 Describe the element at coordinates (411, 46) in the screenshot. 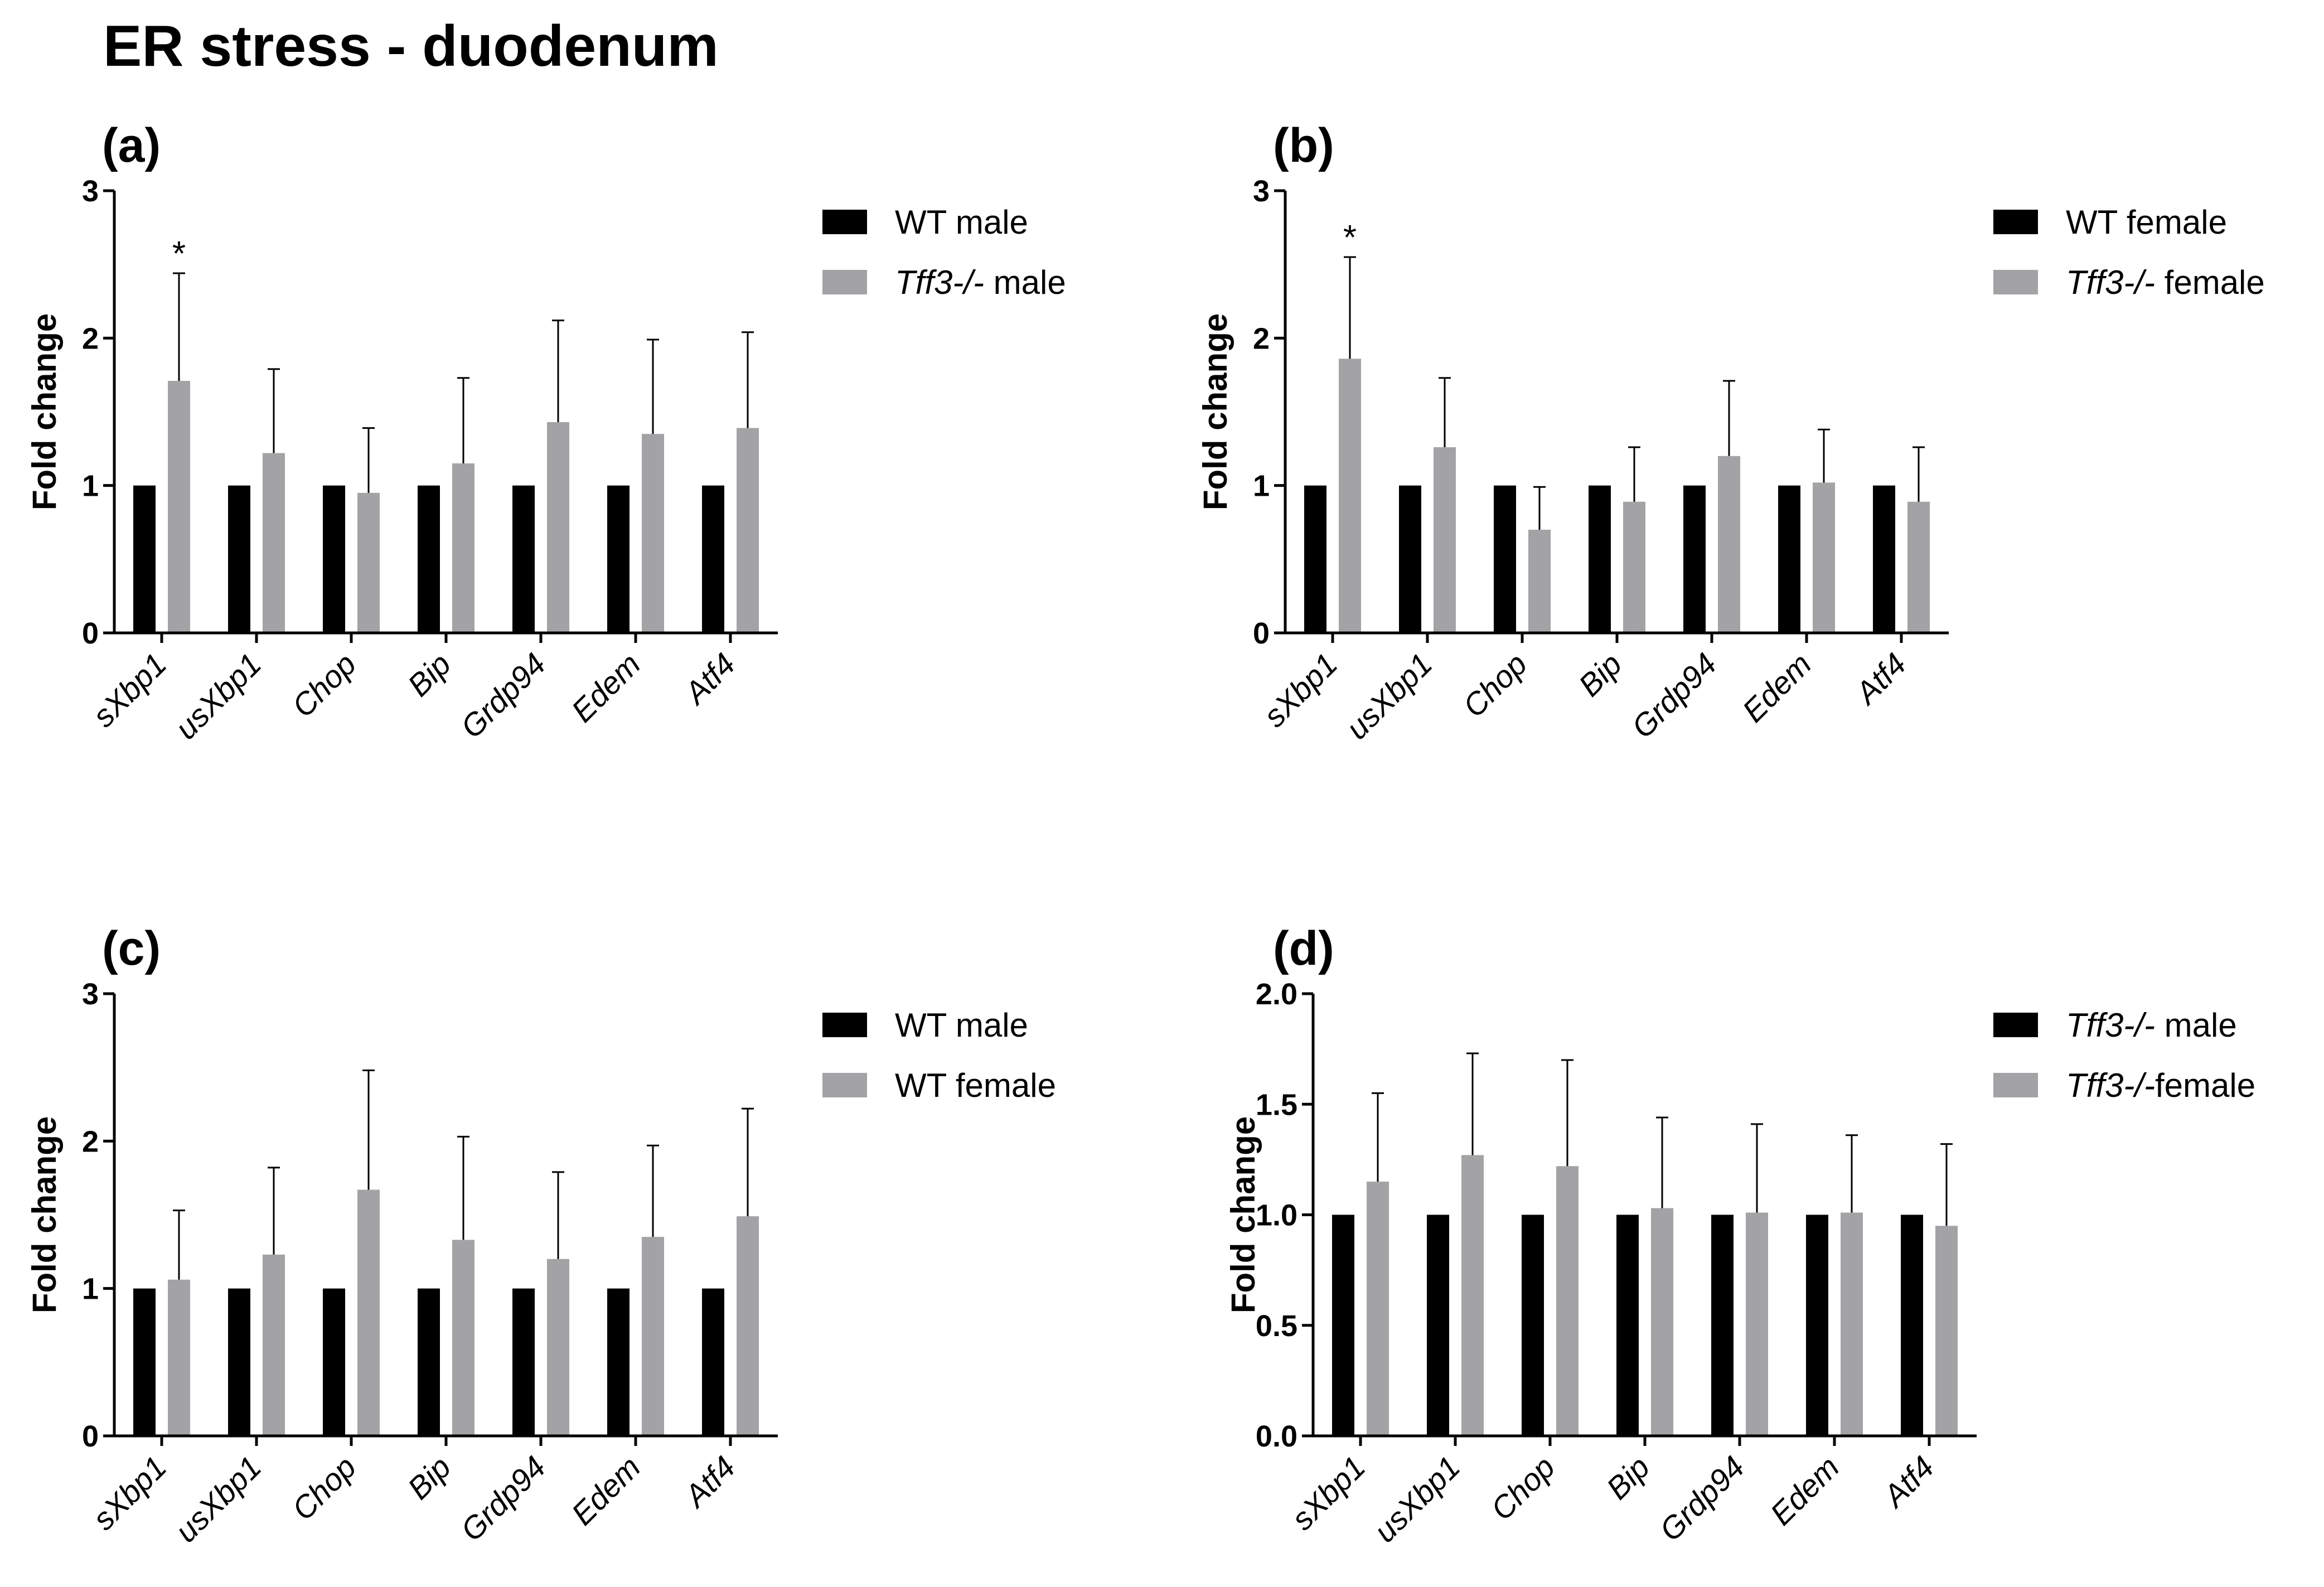

I see `figure-title: ER stress - duodenum` at that location.